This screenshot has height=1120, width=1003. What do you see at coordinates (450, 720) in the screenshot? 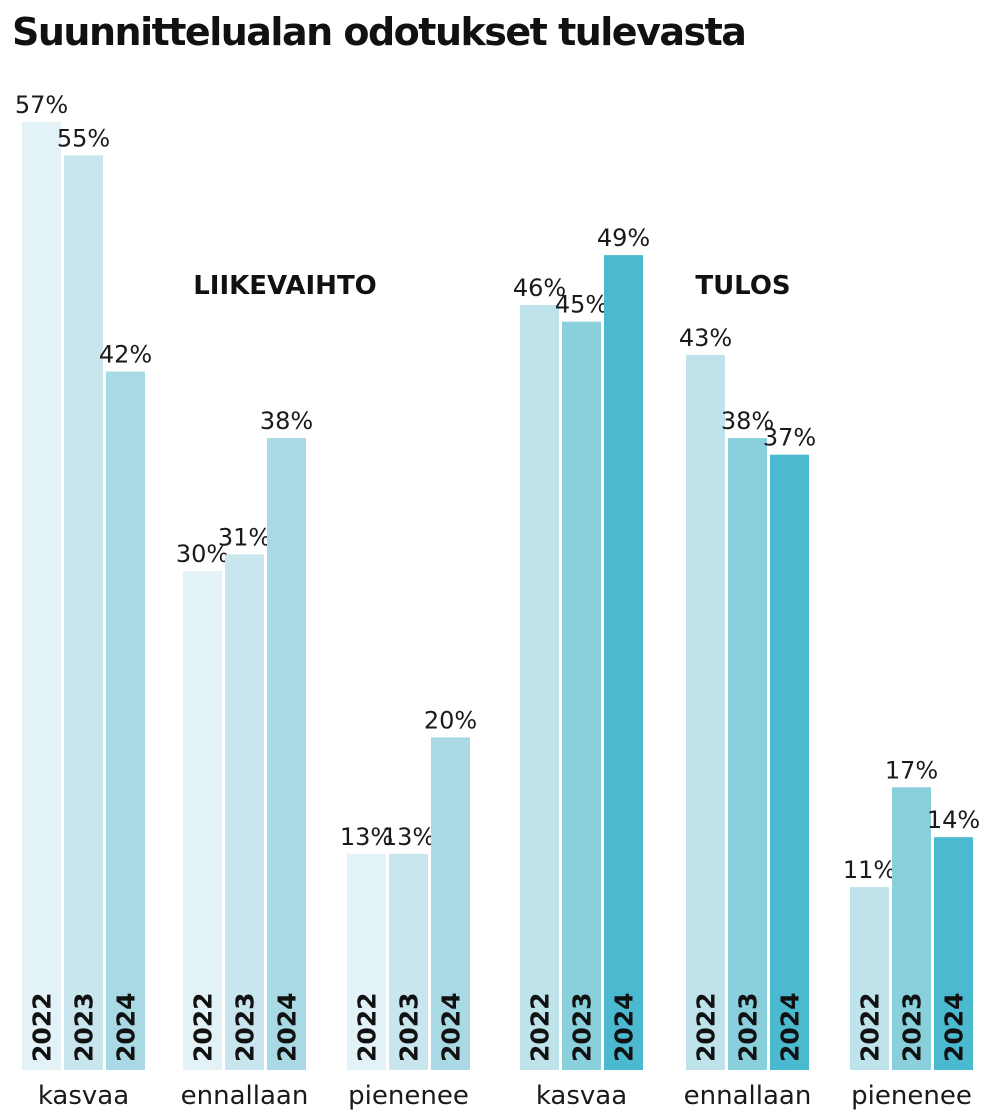
I see `value-label: 20%` at bounding box center [450, 720].